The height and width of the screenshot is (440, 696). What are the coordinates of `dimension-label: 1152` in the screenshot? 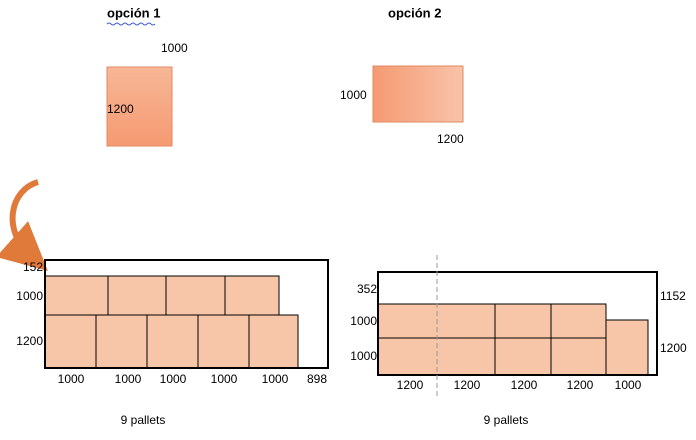 It's located at (673, 296).